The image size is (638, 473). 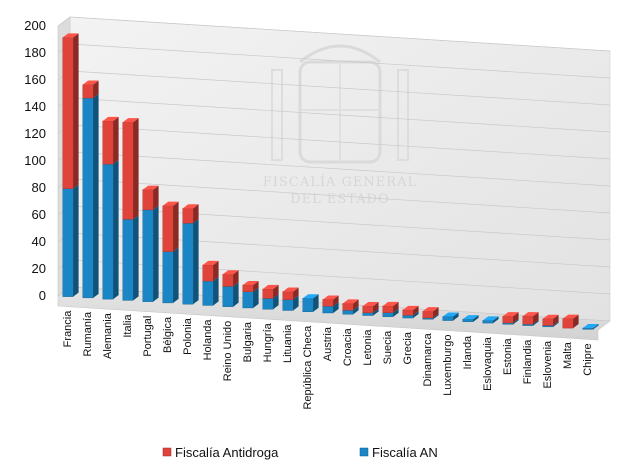 I want to click on watermark-line2: DEL ESTADO, so click(x=340, y=199).